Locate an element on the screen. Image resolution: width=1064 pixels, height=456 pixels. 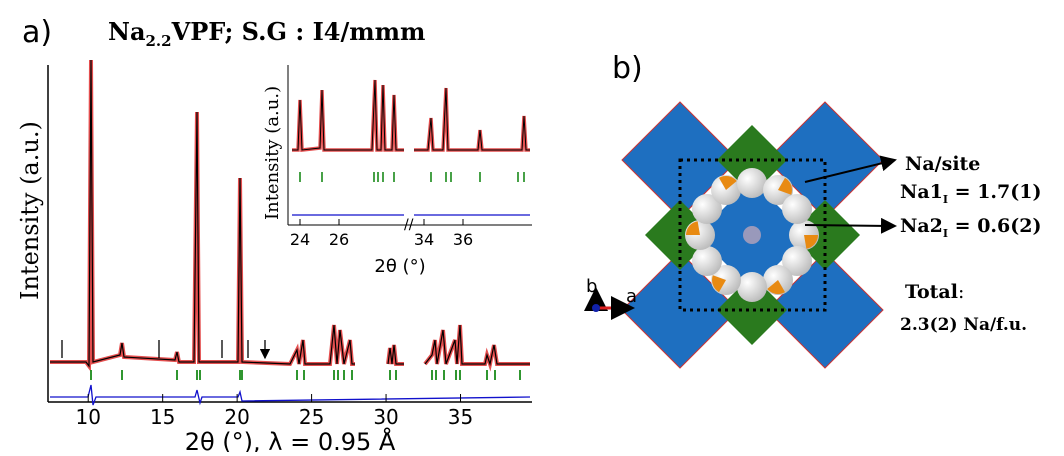
inset: // 24 26 34 36 Intensity (a.u.) 2θ (°) is located at coordinates (397, 171).